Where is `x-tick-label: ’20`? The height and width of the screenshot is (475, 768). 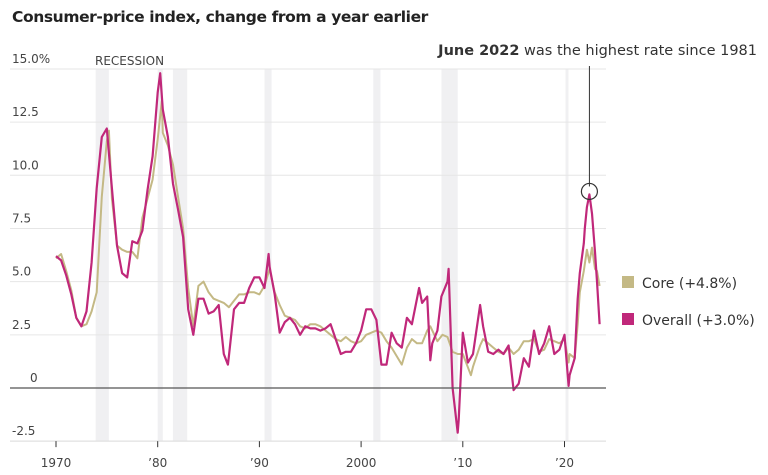 x-tick-label: ’20 is located at coordinates (564, 463).